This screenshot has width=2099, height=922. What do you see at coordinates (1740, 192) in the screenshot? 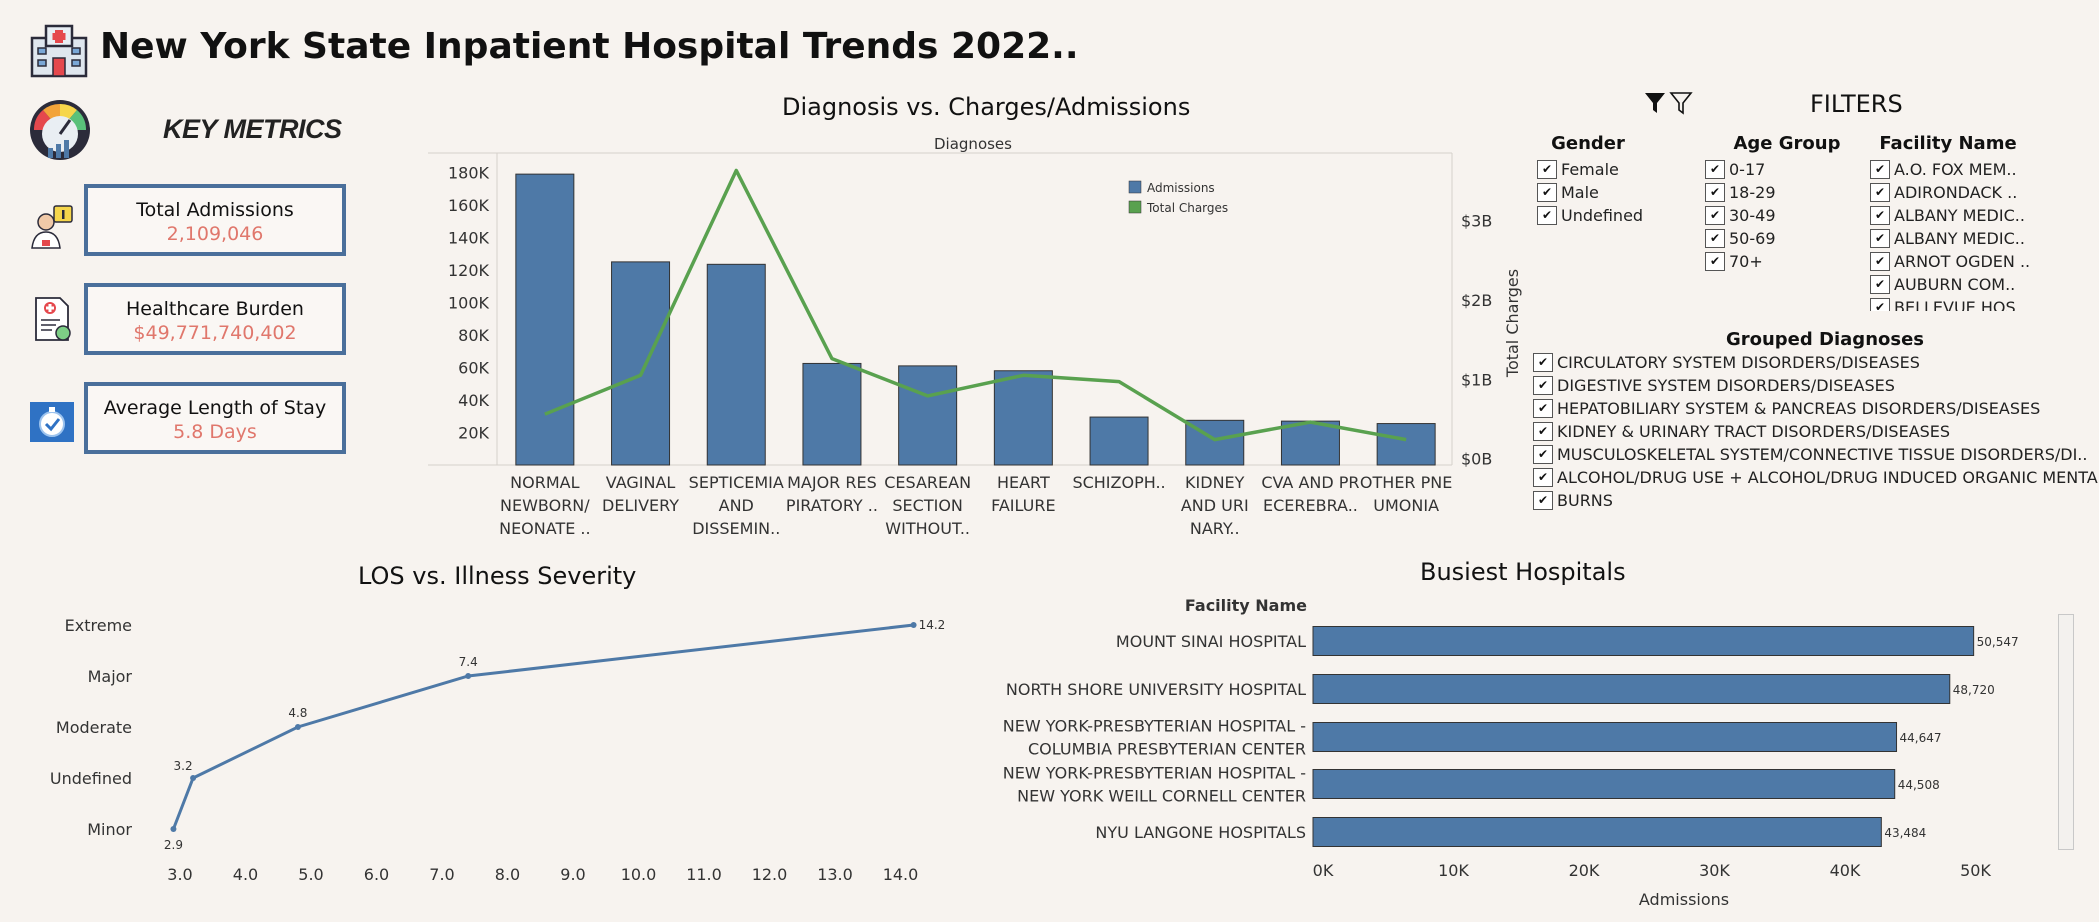
I see `age-group-option: ✔ 18-29` at bounding box center [1740, 192].